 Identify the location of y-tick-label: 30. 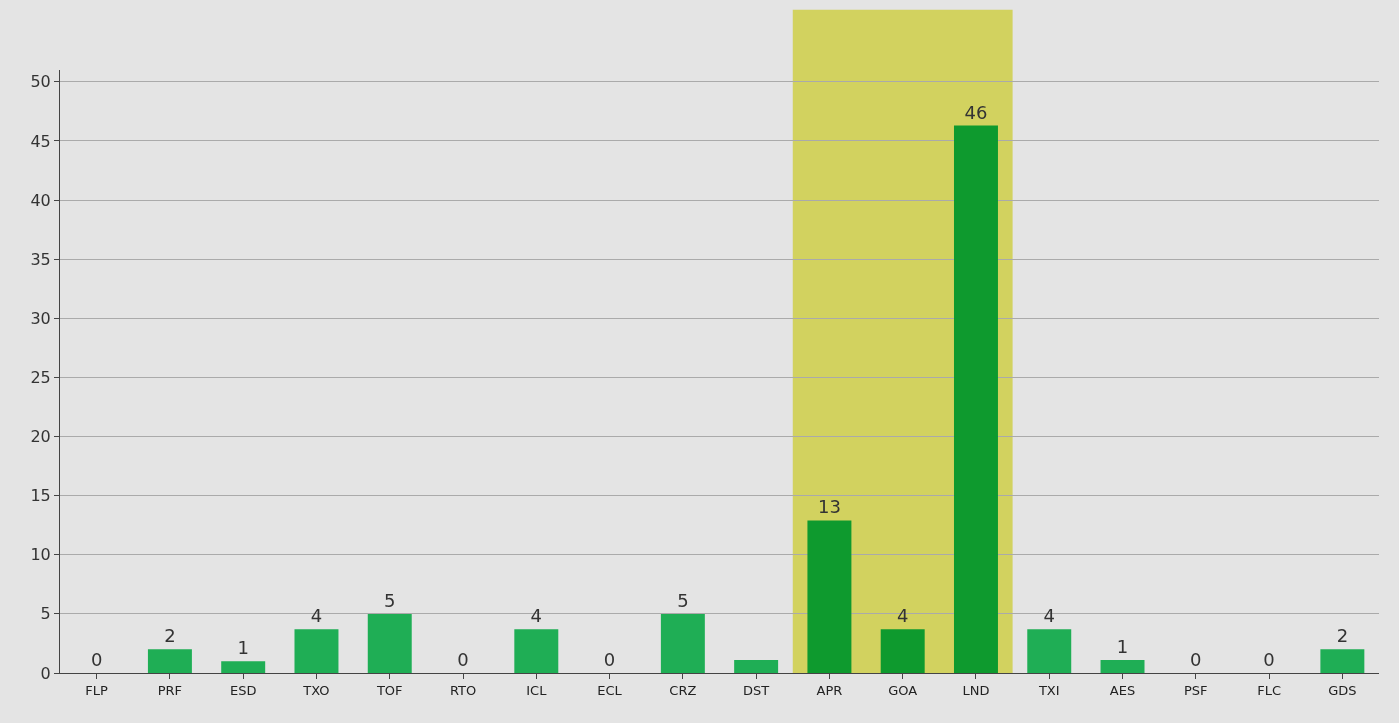
(40, 318).